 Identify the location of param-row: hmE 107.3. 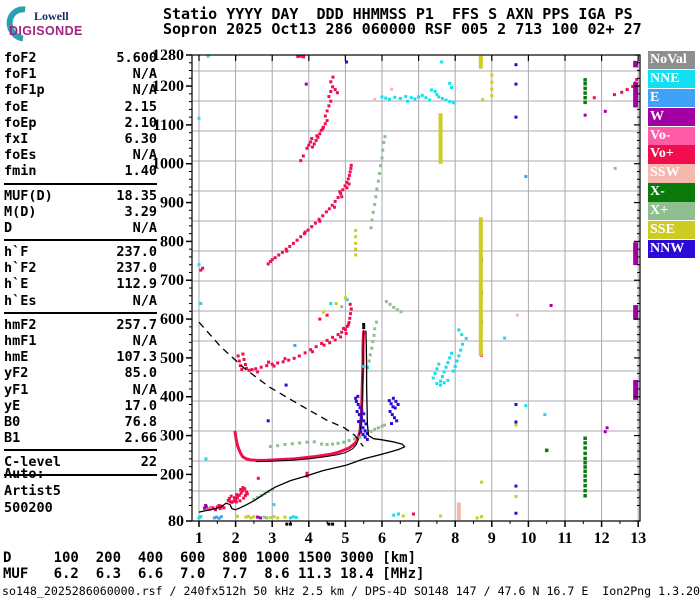
(80, 357).